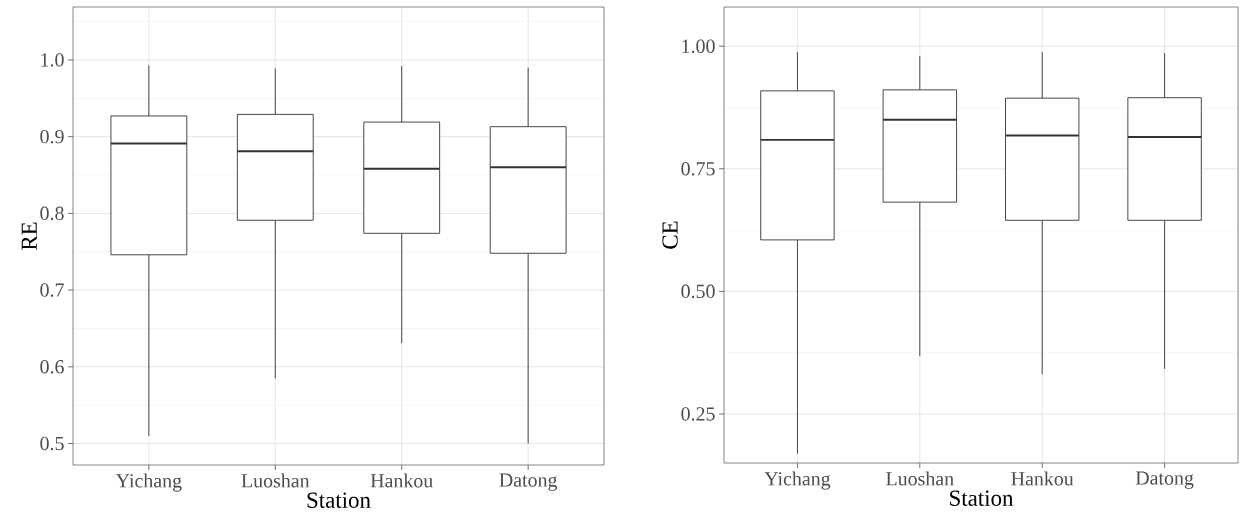  Describe the element at coordinates (52, 290) in the screenshot. I see `y-tick-label: 0.7` at that location.